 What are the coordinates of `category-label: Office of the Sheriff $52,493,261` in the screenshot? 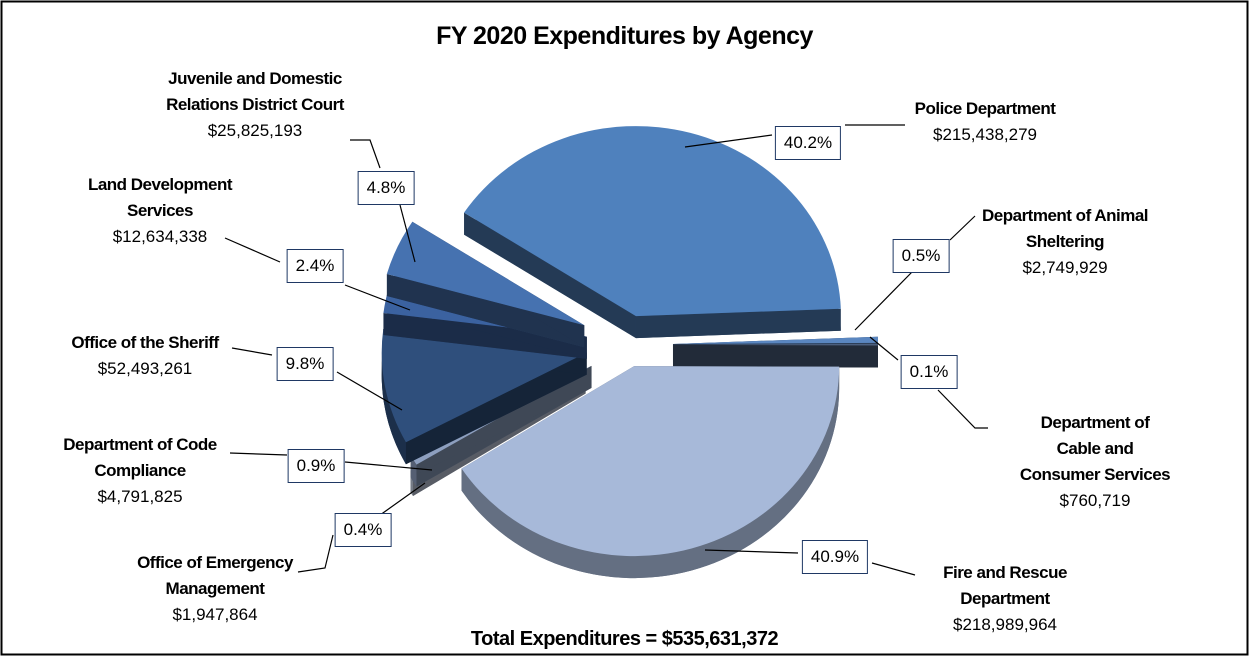 It's located at (145, 356).